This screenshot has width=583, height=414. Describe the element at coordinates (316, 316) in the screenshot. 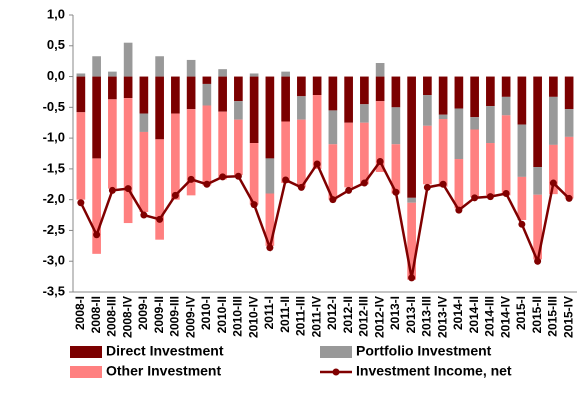

I see `x-tick-label: 2011-IV` at that location.